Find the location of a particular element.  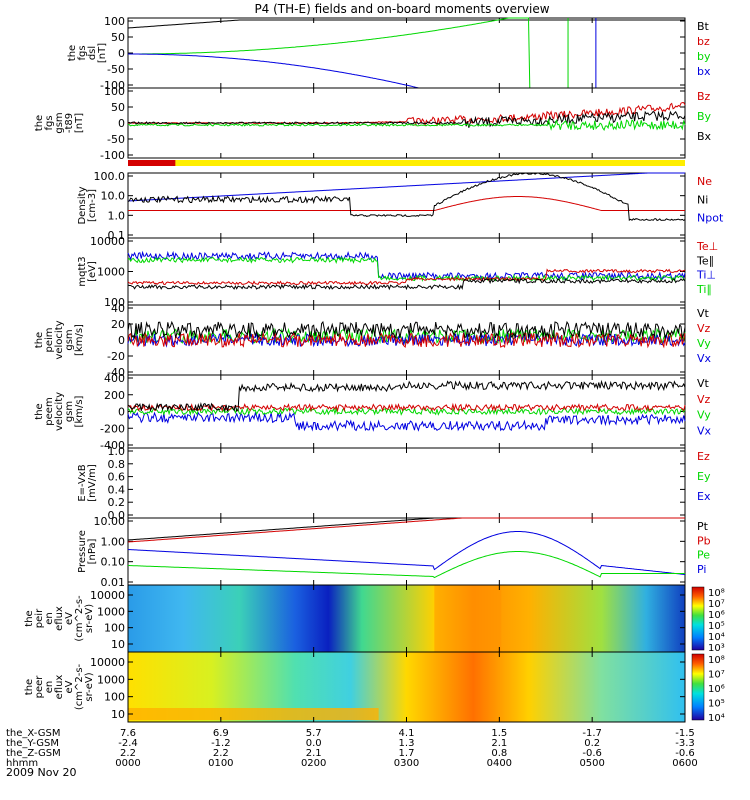

ephem-value: -1.2 is located at coordinates (221, 743).